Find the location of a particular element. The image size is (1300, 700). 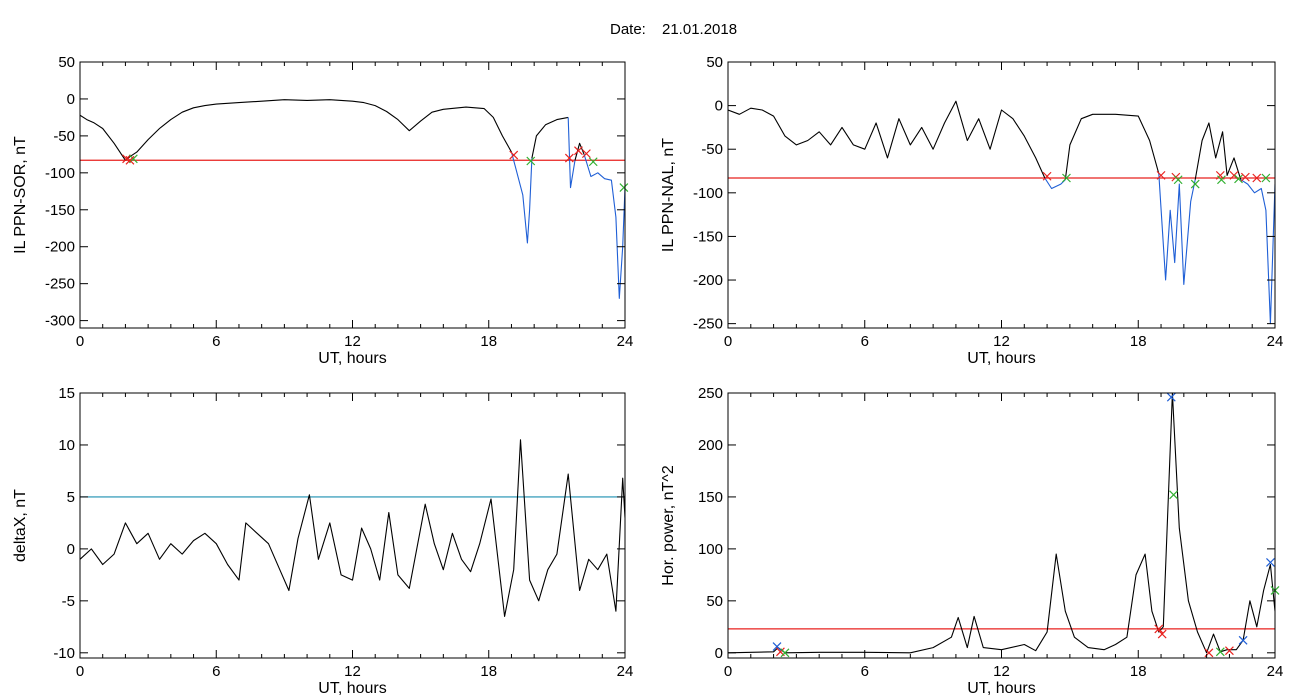

y-tick-label: 5 is located at coordinates (71, 497).